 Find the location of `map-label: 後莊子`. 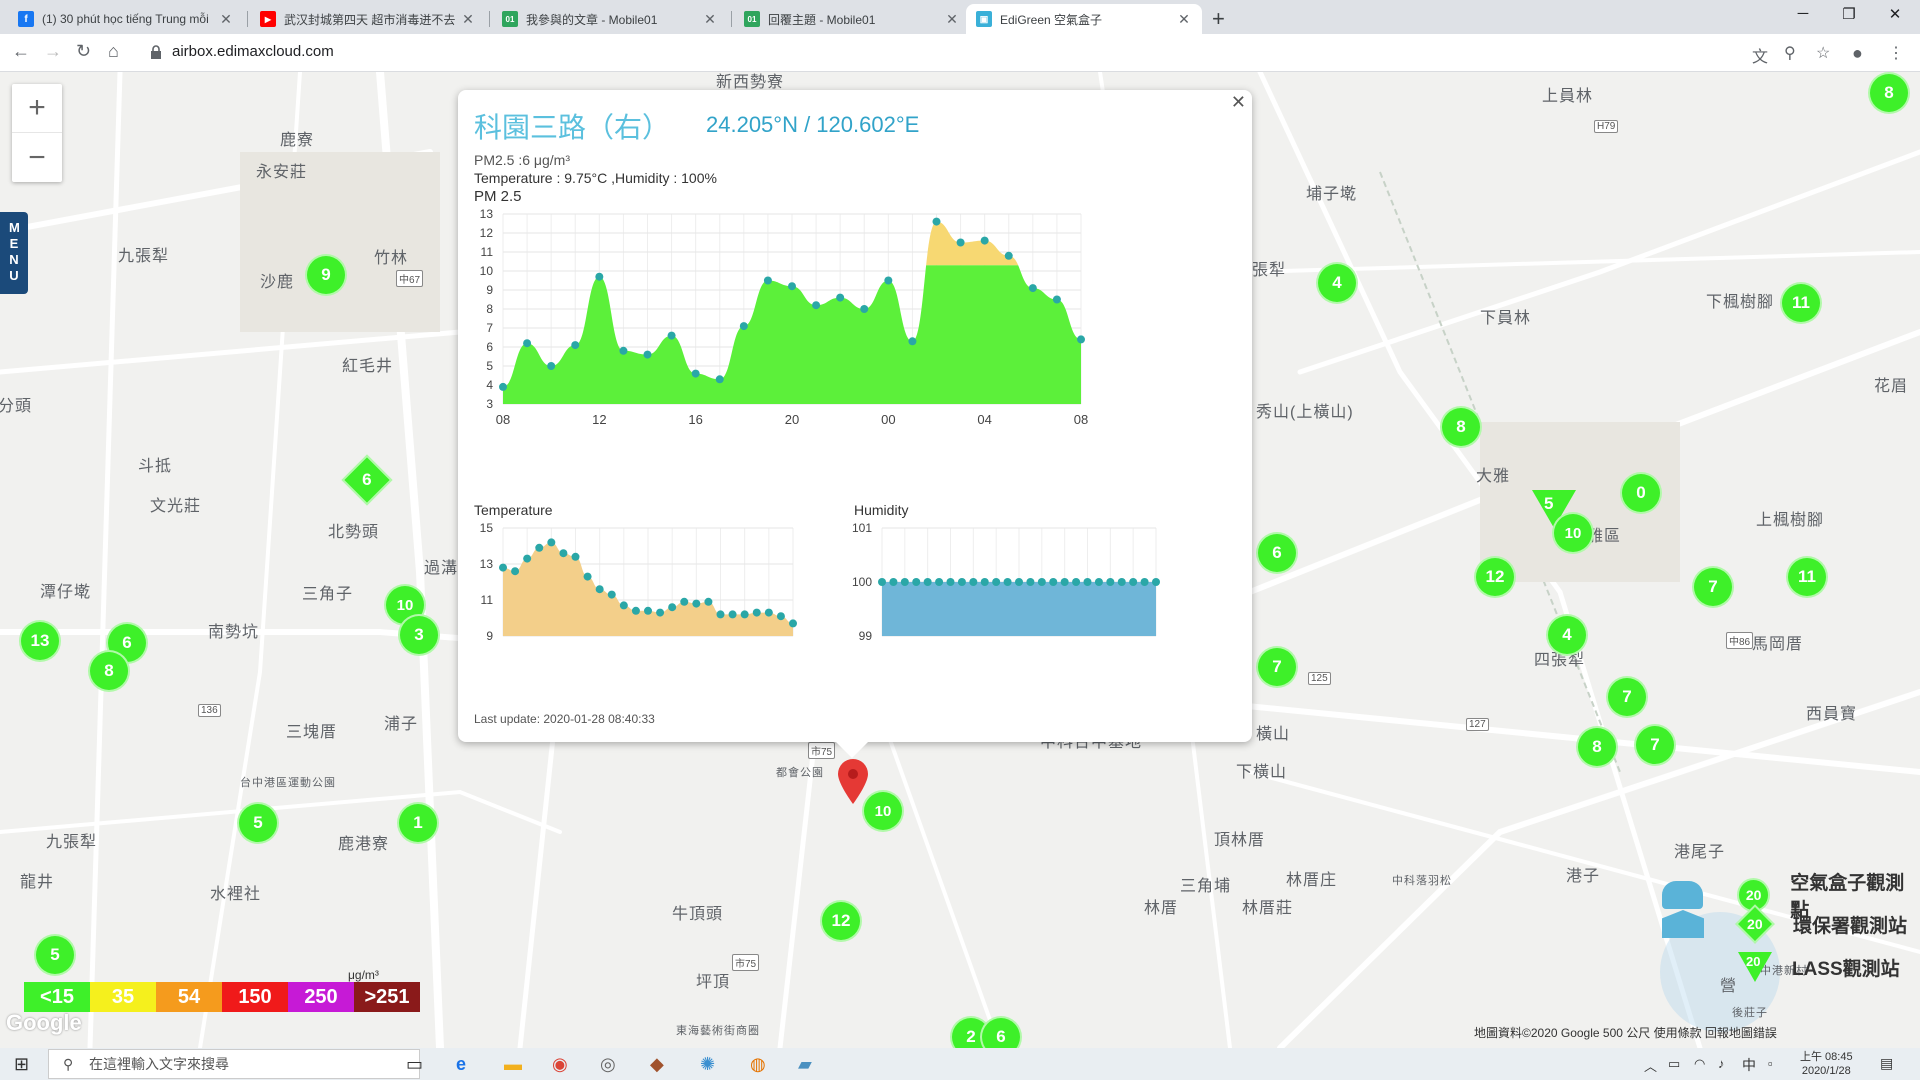

map-label: 後莊子 is located at coordinates (1750, 1013).